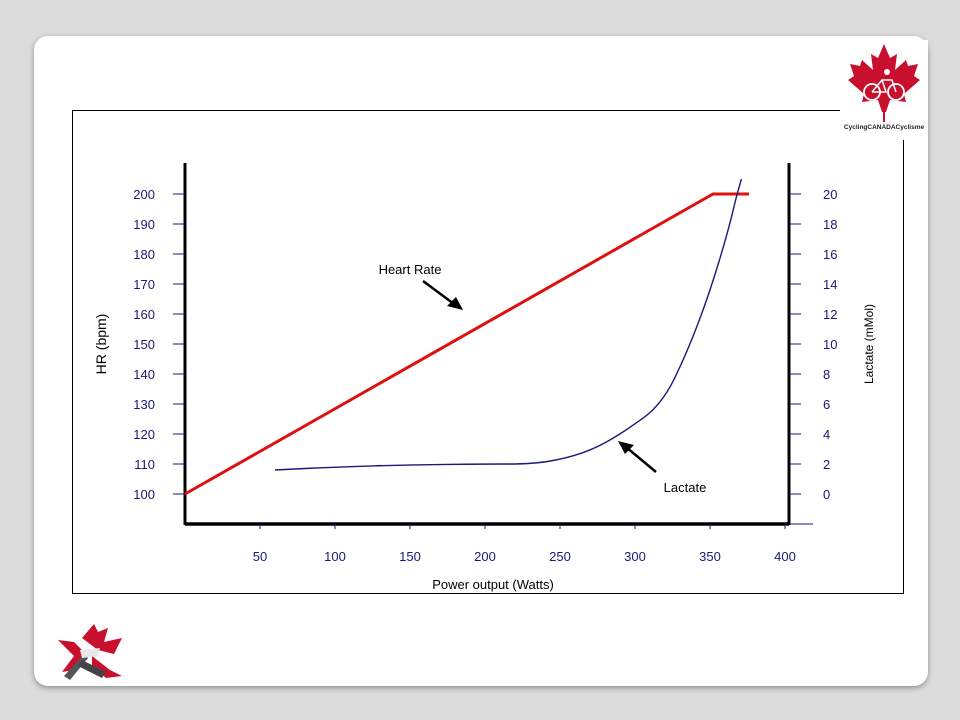 The width and height of the screenshot is (960, 720). Describe the element at coordinates (144, 494) in the screenshot. I see `y-left-tick-label: 100` at that location.